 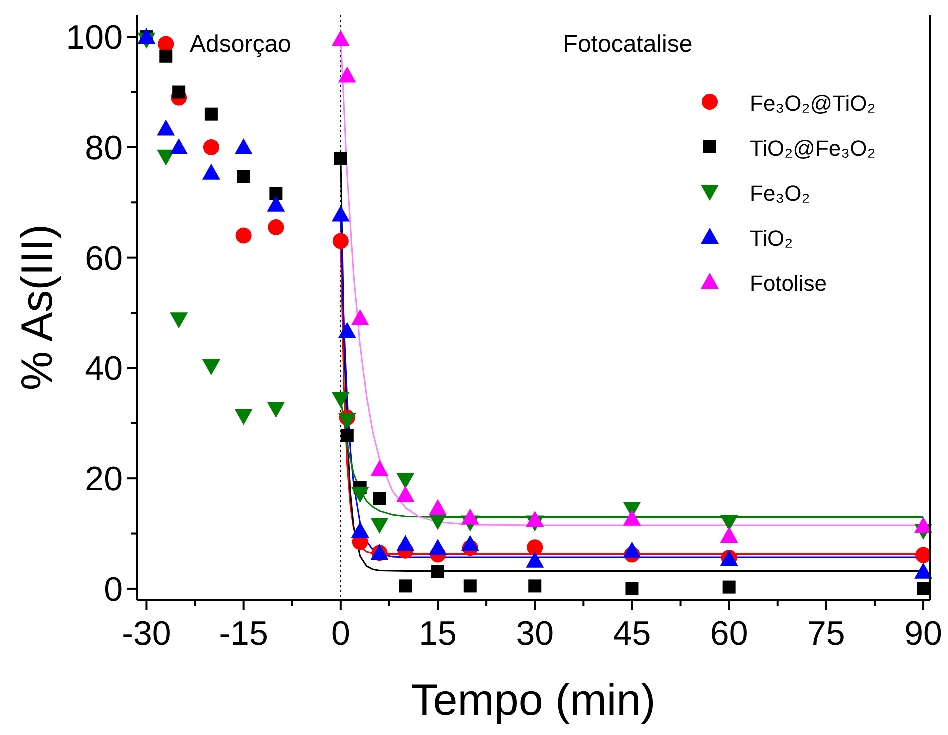 I want to click on legend-label: Fe₃O₂@TiO₂, so click(x=813, y=103).